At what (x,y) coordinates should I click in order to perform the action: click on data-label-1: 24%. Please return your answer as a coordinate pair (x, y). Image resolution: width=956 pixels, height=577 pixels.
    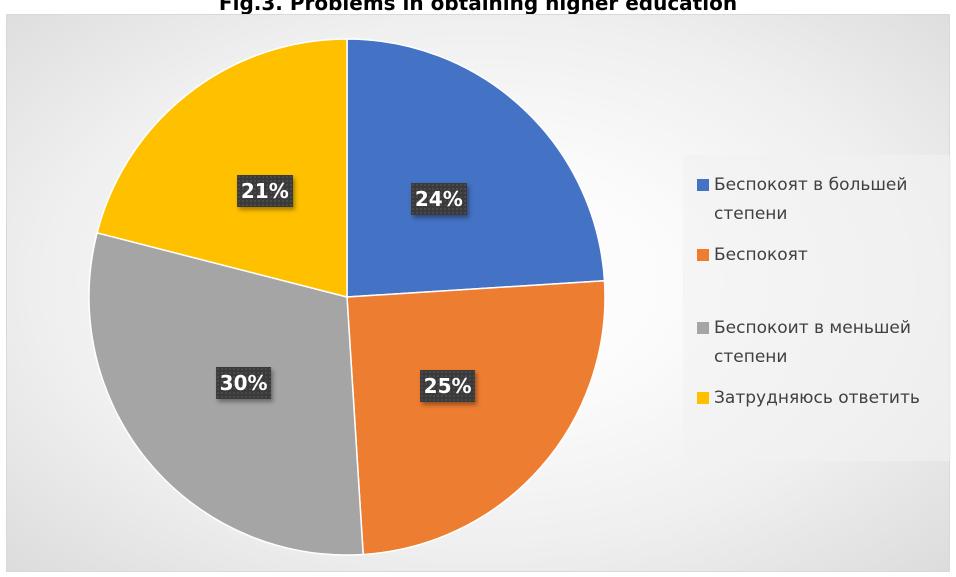
    Looking at the image, I should click on (438, 199).